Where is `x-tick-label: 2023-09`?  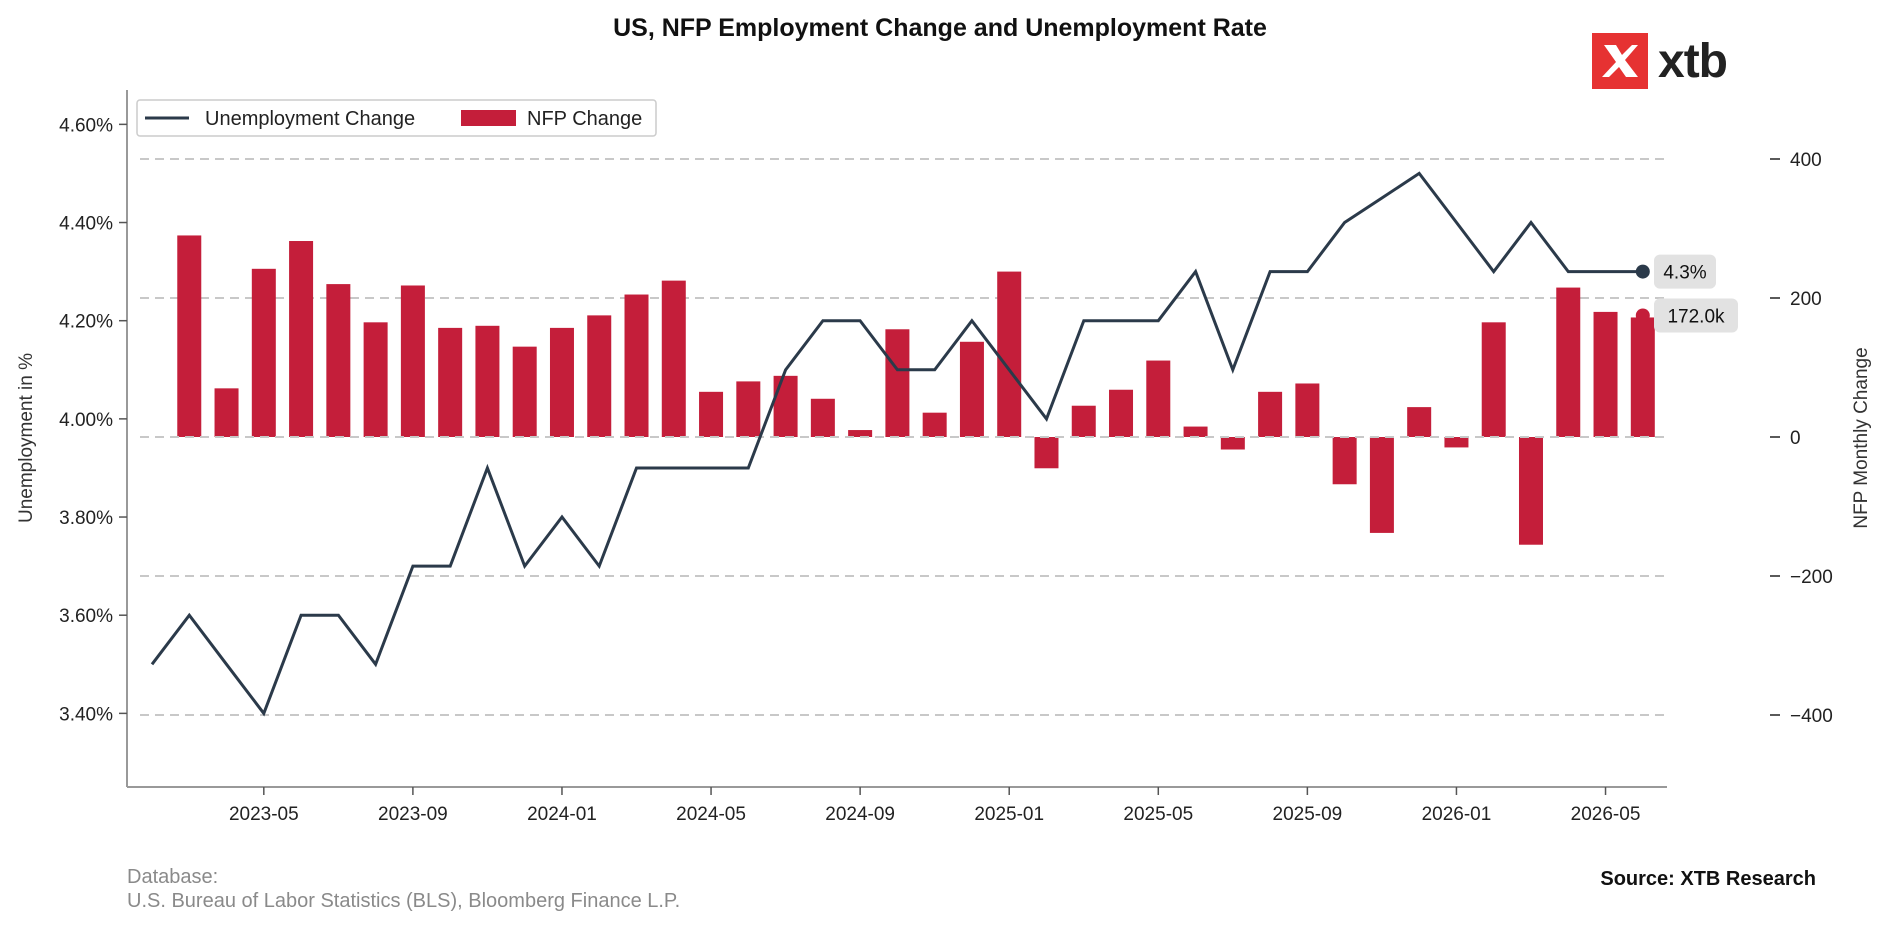
x-tick-label: 2023-09 is located at coordinates (413, 814).